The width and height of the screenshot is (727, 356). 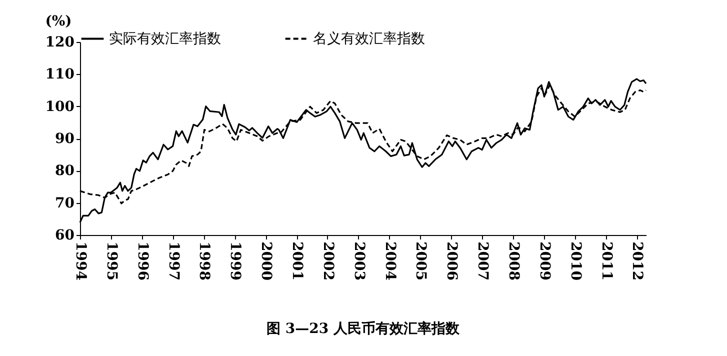 I want to click on x-tick-label: 2009, so click(x=544, y=261).